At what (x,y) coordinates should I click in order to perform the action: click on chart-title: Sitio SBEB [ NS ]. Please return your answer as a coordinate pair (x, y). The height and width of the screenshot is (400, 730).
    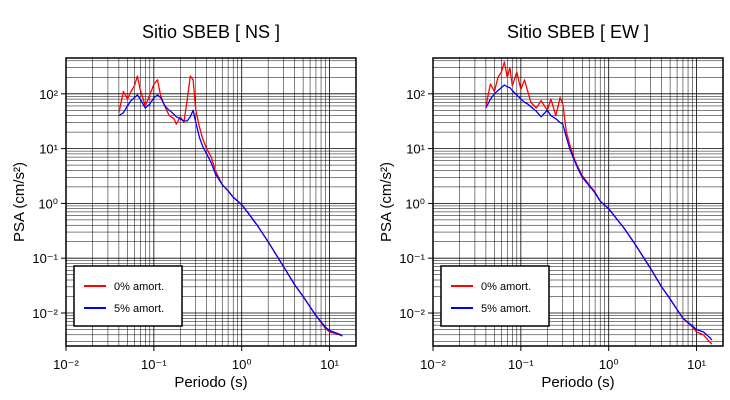
    Looking at the image, I should click on (211, 32).